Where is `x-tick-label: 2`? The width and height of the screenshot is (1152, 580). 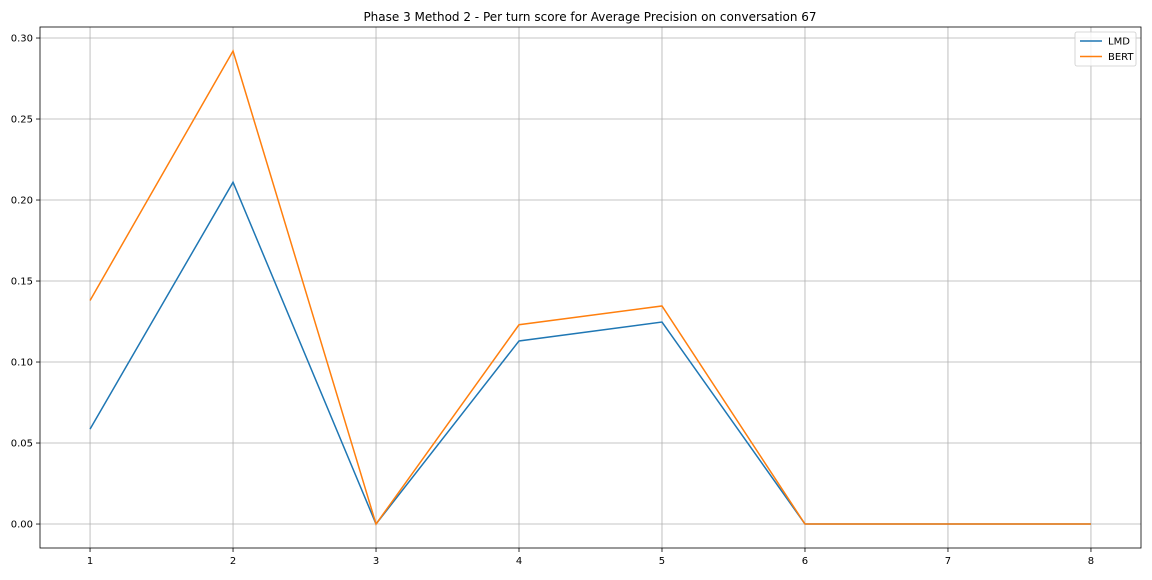 x-tick-label: 2 is located at coordinates (233, 561).